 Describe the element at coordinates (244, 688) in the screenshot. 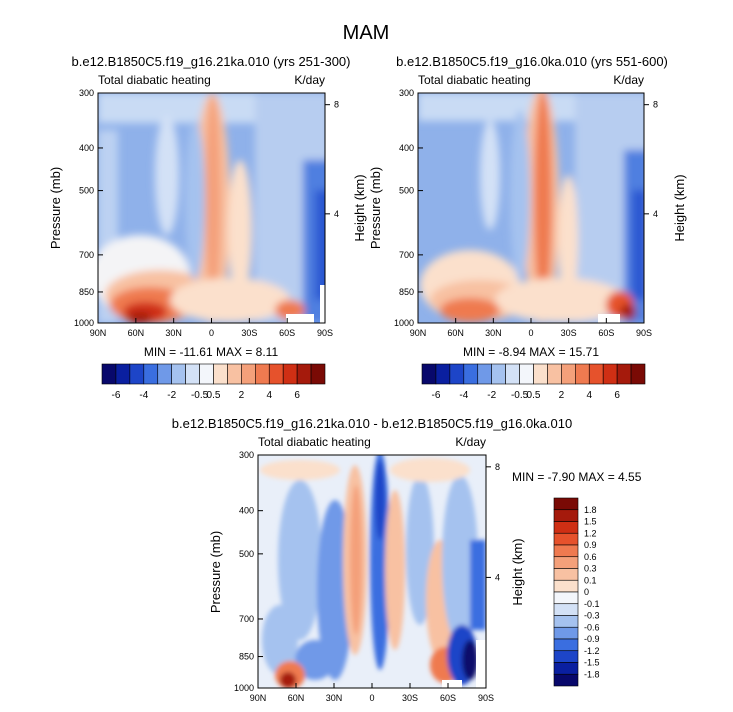

I see `panel-3-ytick-label: 1000` at that location.